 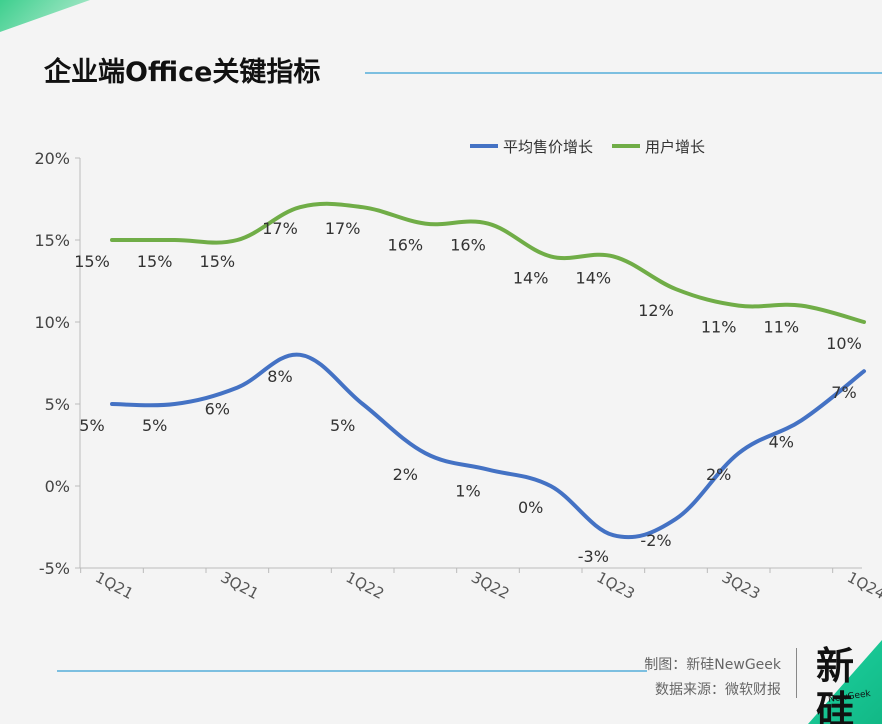 What do you see at coordinates (712, 665) in the screenshot?
I see `credit-chart-by: 制图：新硅NewGeek` at bounding box center [712, 665].